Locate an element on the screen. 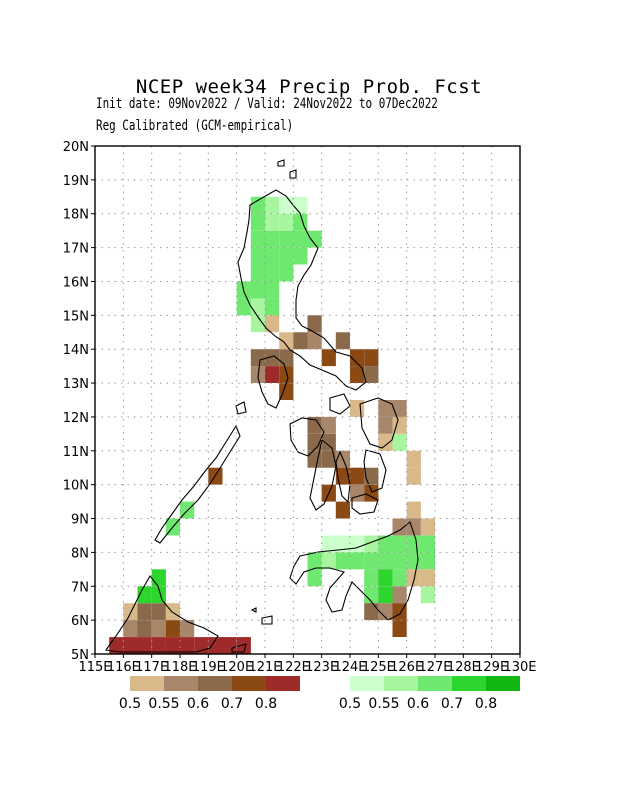  y-tick-label: 17N is located at coordinates (76, 249).